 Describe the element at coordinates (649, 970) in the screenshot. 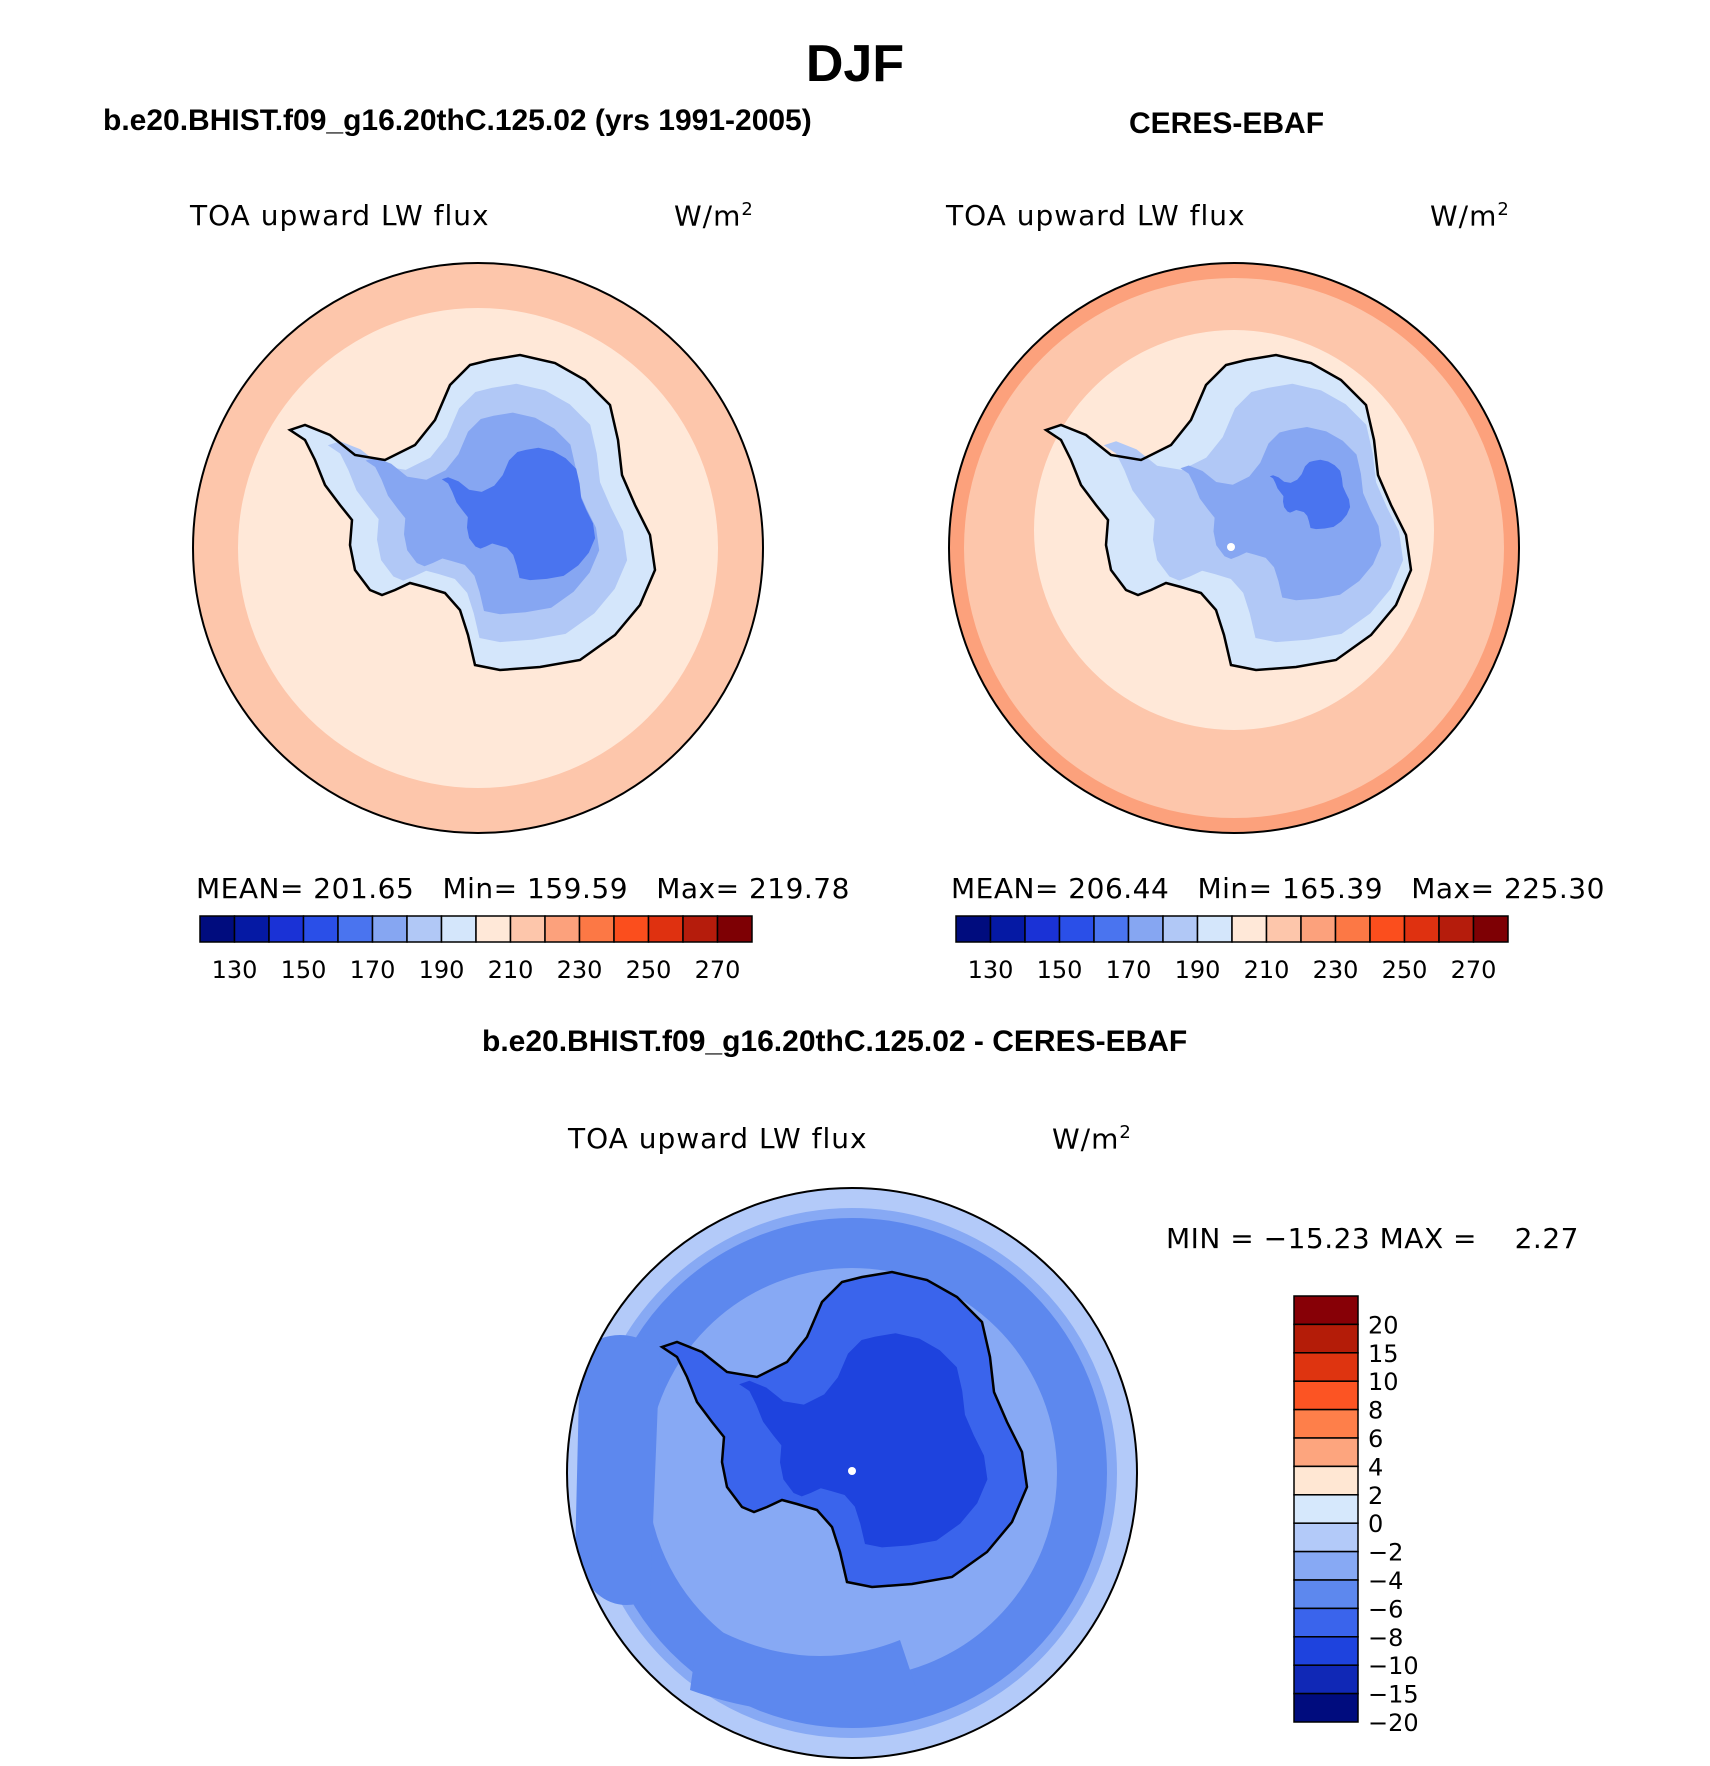

I see `model-colorbar-tick-label: 250` at that location.